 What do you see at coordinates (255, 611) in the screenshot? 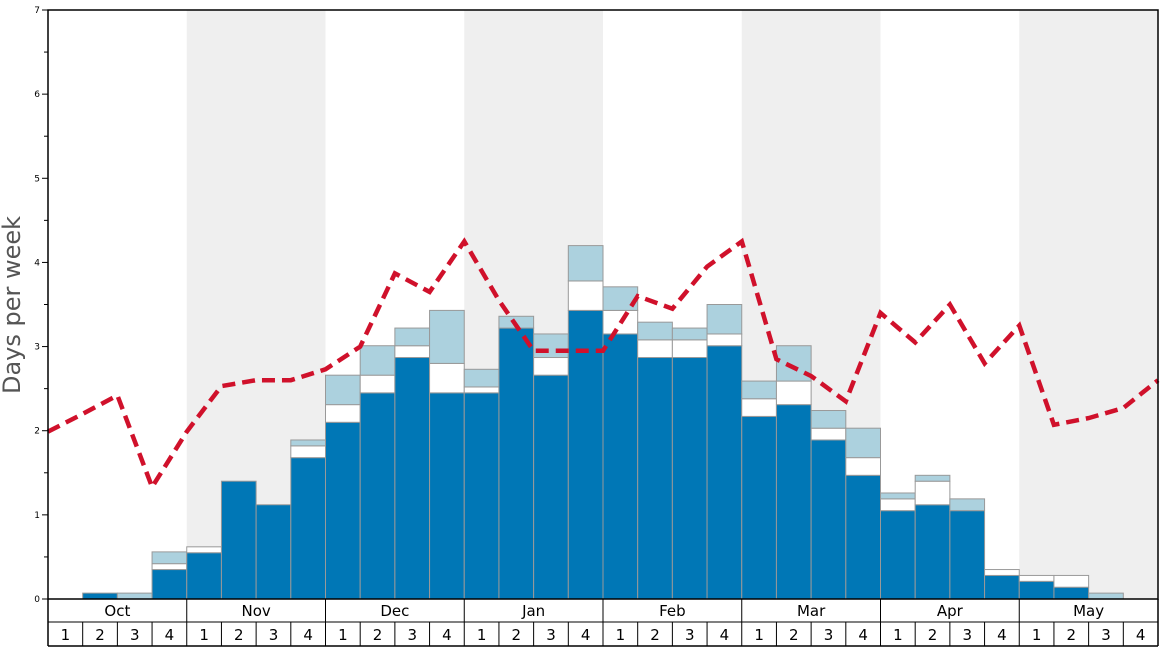
I see `month-label-nov: Nov` at bounding box center [255, 611].